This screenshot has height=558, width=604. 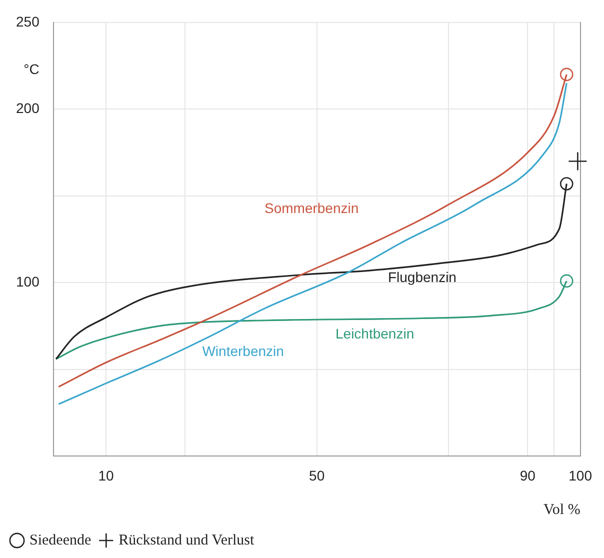 What do you see at coordinates (28, 108) in the screenshot?
I see `y-tick-label: 200` at bounding box center [28, 108].